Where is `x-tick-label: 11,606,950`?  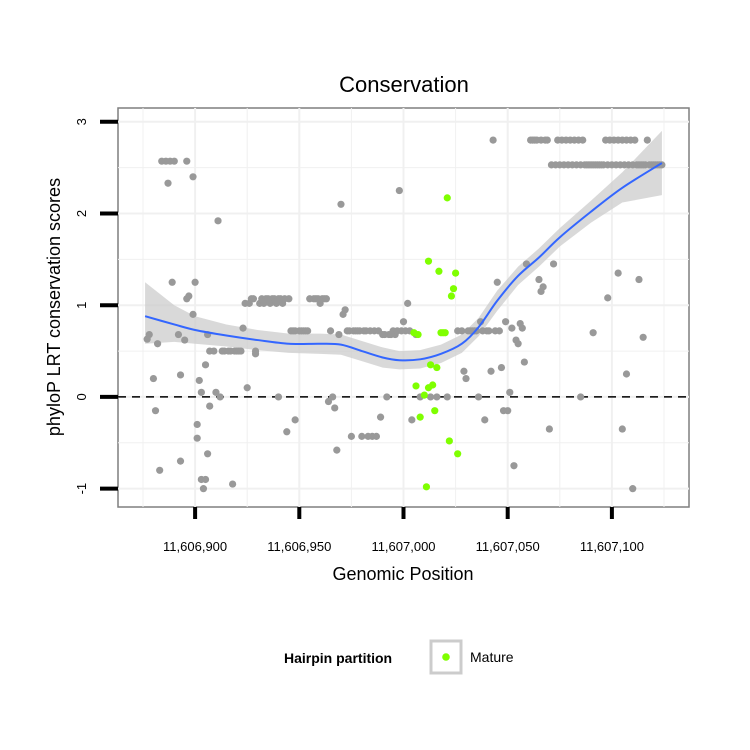
x-tick-label: 11,606,950 is located at coordinates (299, 546).